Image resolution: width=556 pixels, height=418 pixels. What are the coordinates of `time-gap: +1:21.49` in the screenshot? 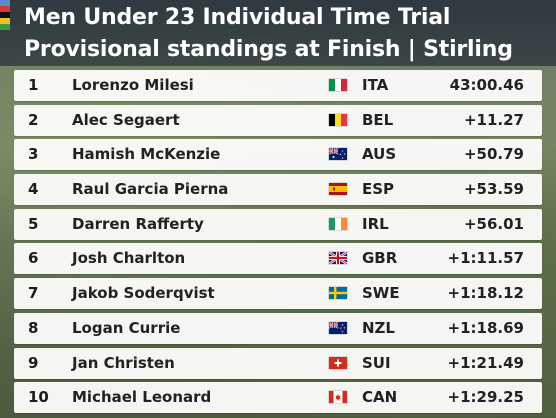 It's located at (485, 362).